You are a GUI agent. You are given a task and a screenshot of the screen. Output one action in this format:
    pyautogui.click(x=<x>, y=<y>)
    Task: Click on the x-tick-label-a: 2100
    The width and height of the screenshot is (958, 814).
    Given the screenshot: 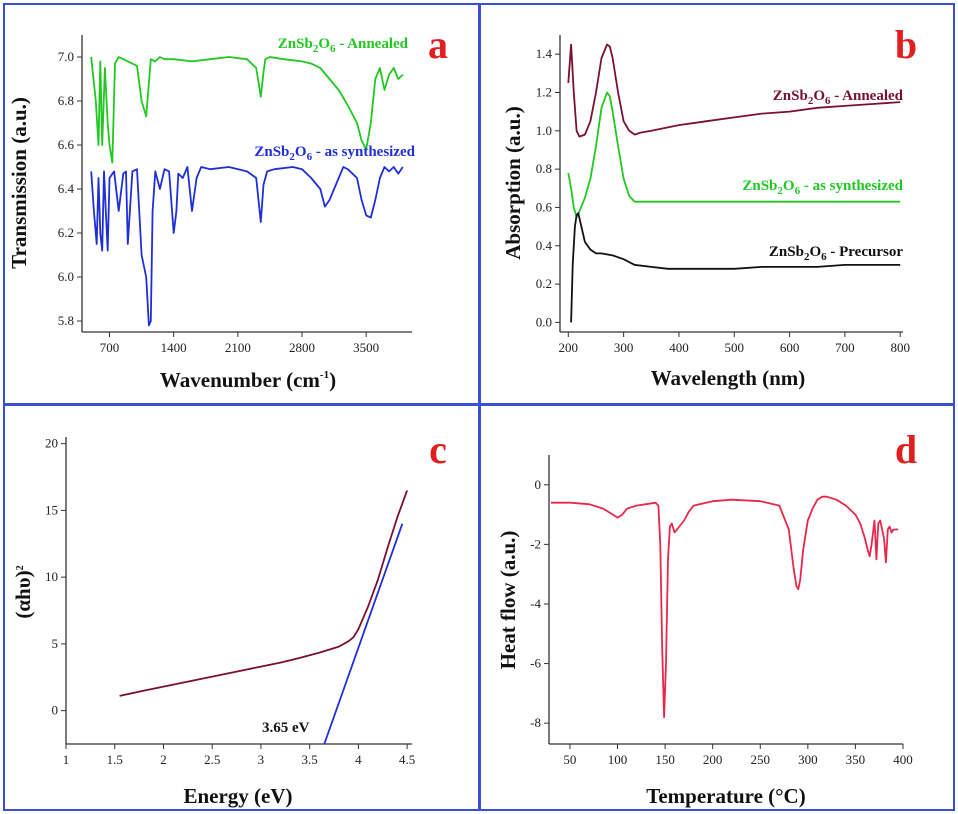 What is the action you would take?
    pyautogui.click(x=238, y=347)
    